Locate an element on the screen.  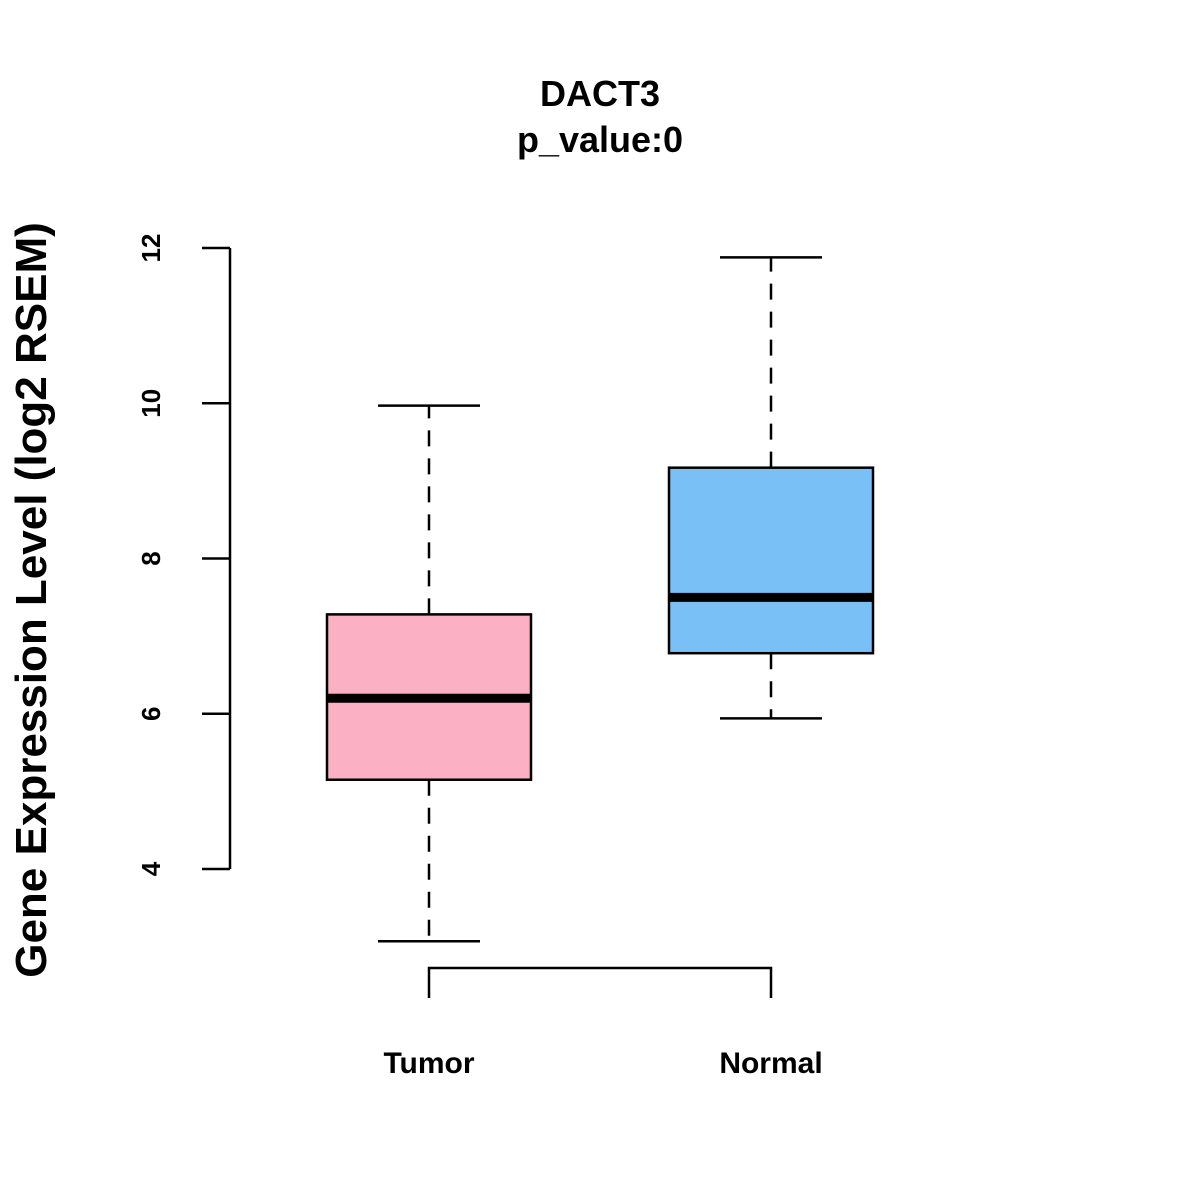
box-tumor is located at coordinates (429, 673).